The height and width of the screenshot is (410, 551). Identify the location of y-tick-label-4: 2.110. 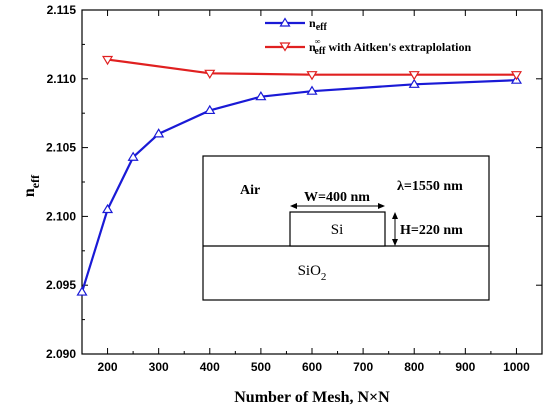
(62, 79).